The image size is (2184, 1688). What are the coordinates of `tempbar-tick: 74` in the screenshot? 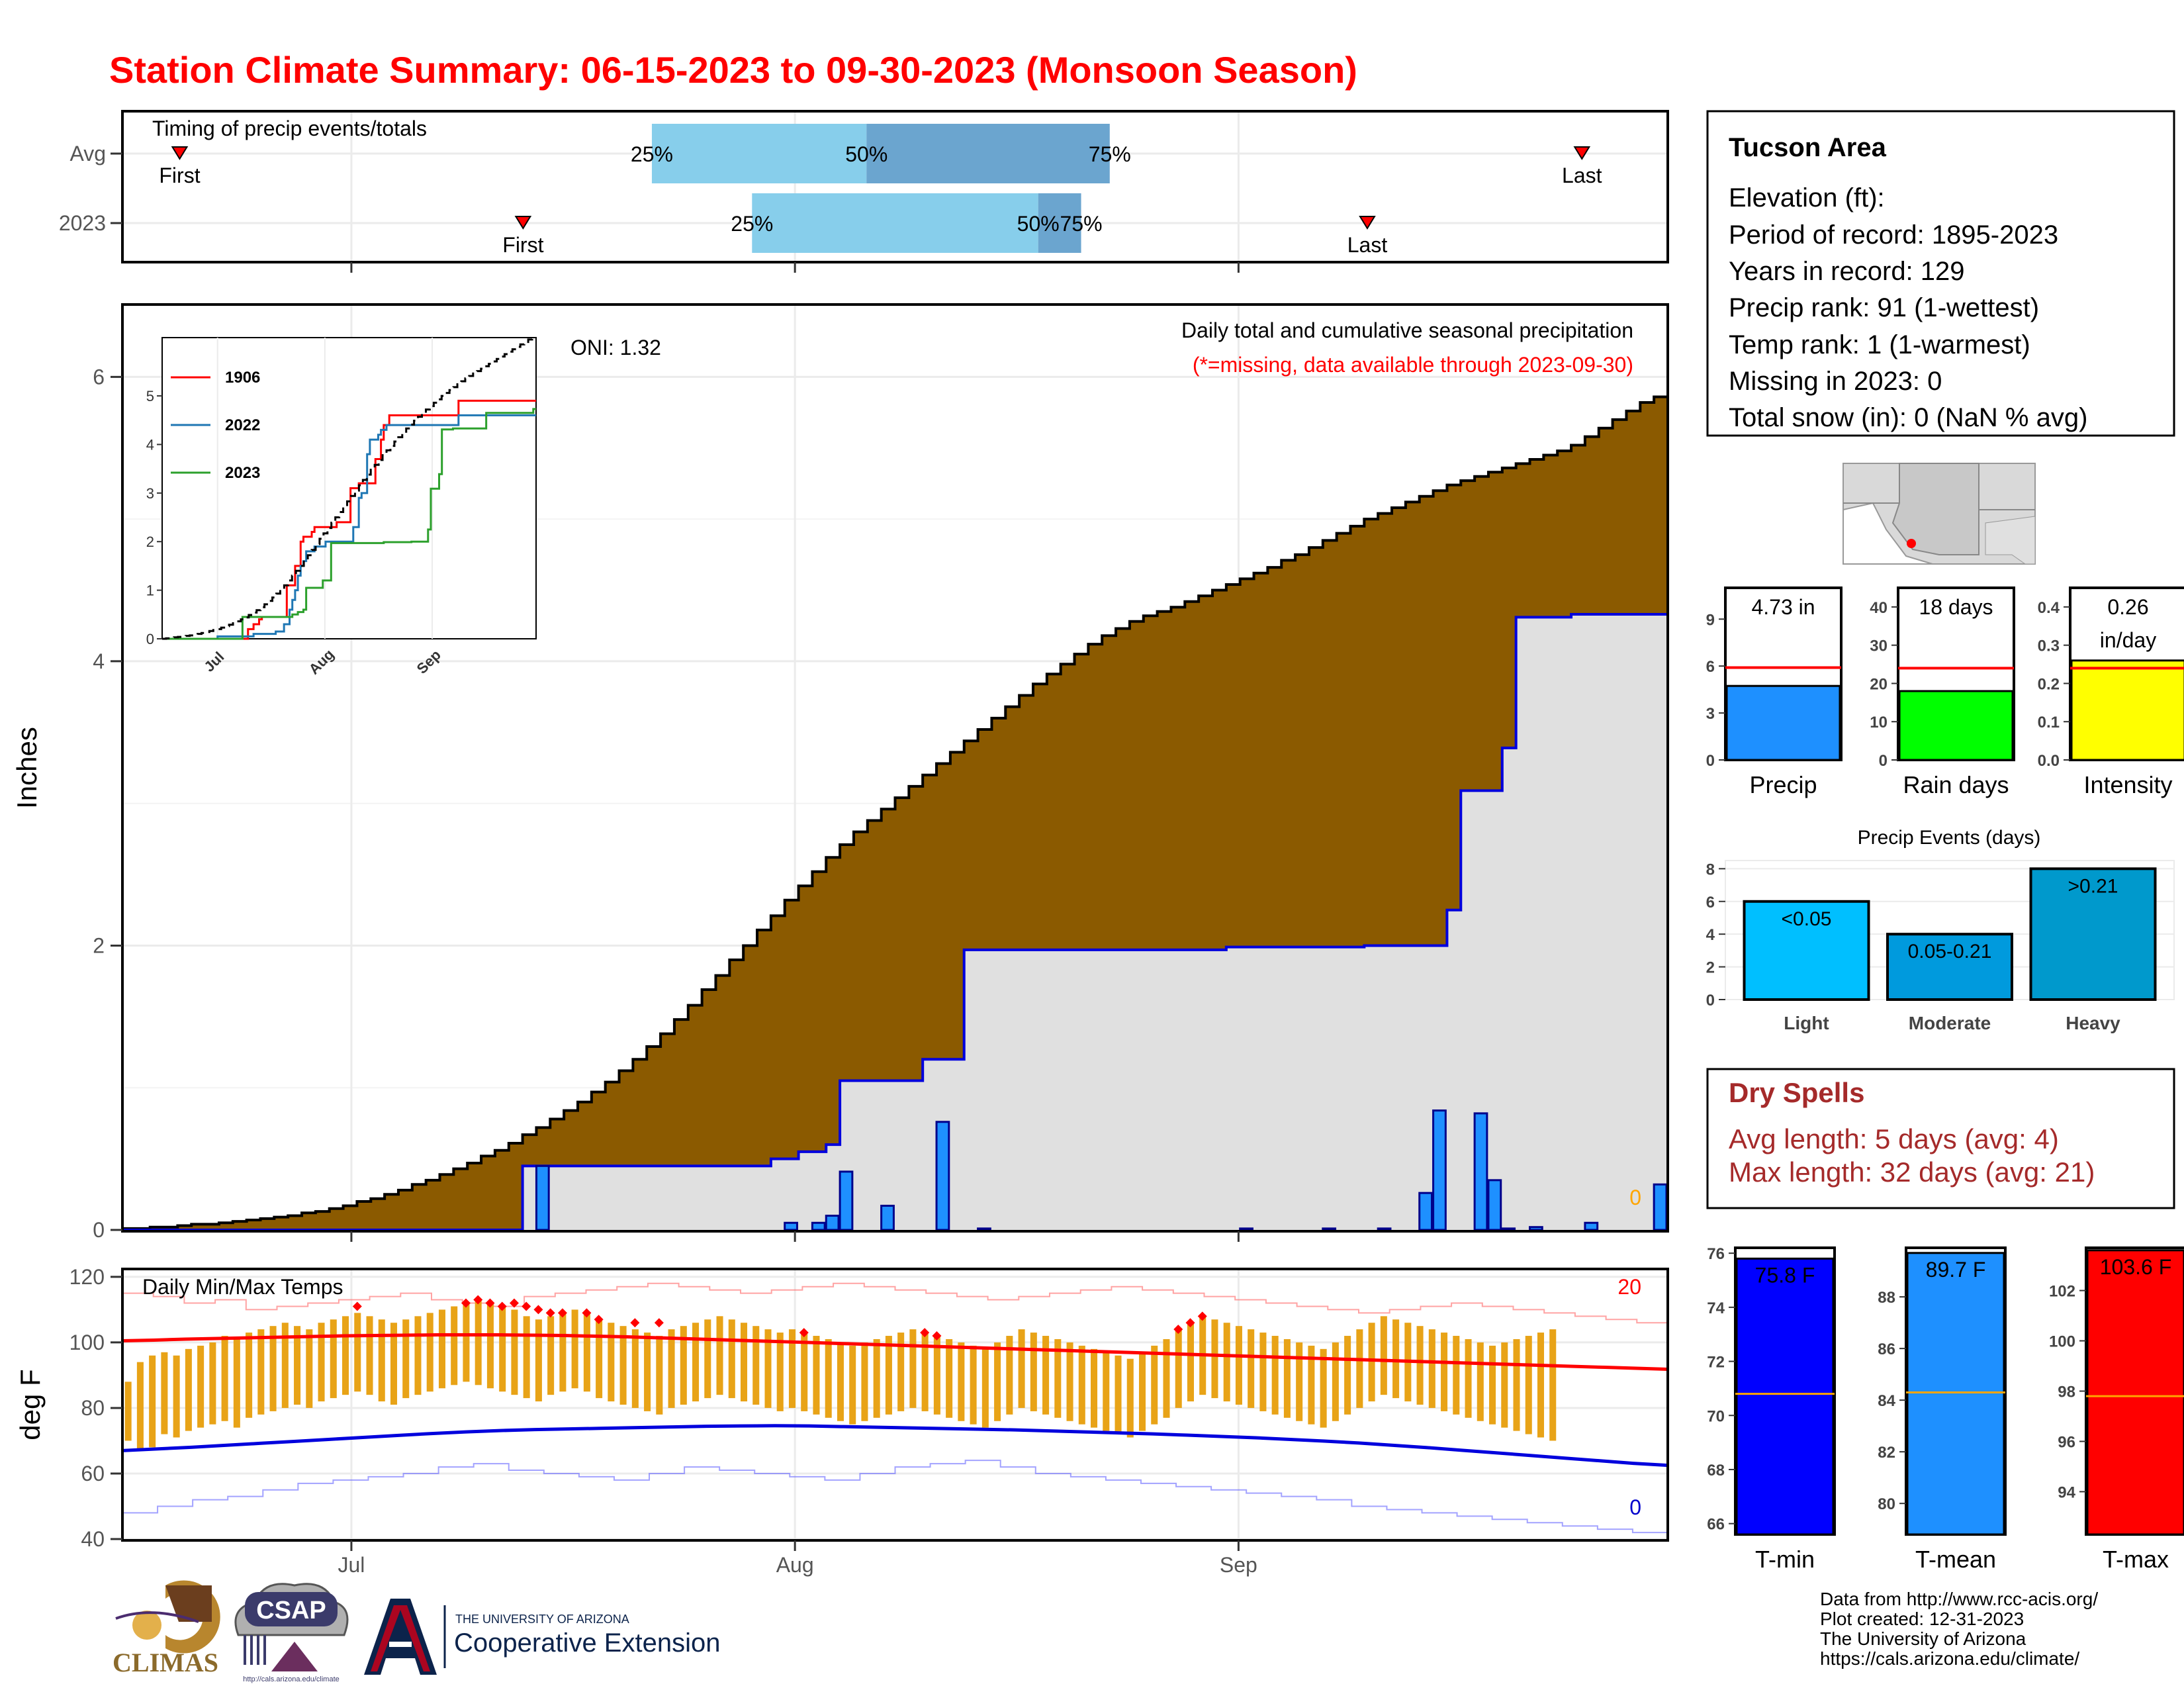 It's located at (1716, 1308).